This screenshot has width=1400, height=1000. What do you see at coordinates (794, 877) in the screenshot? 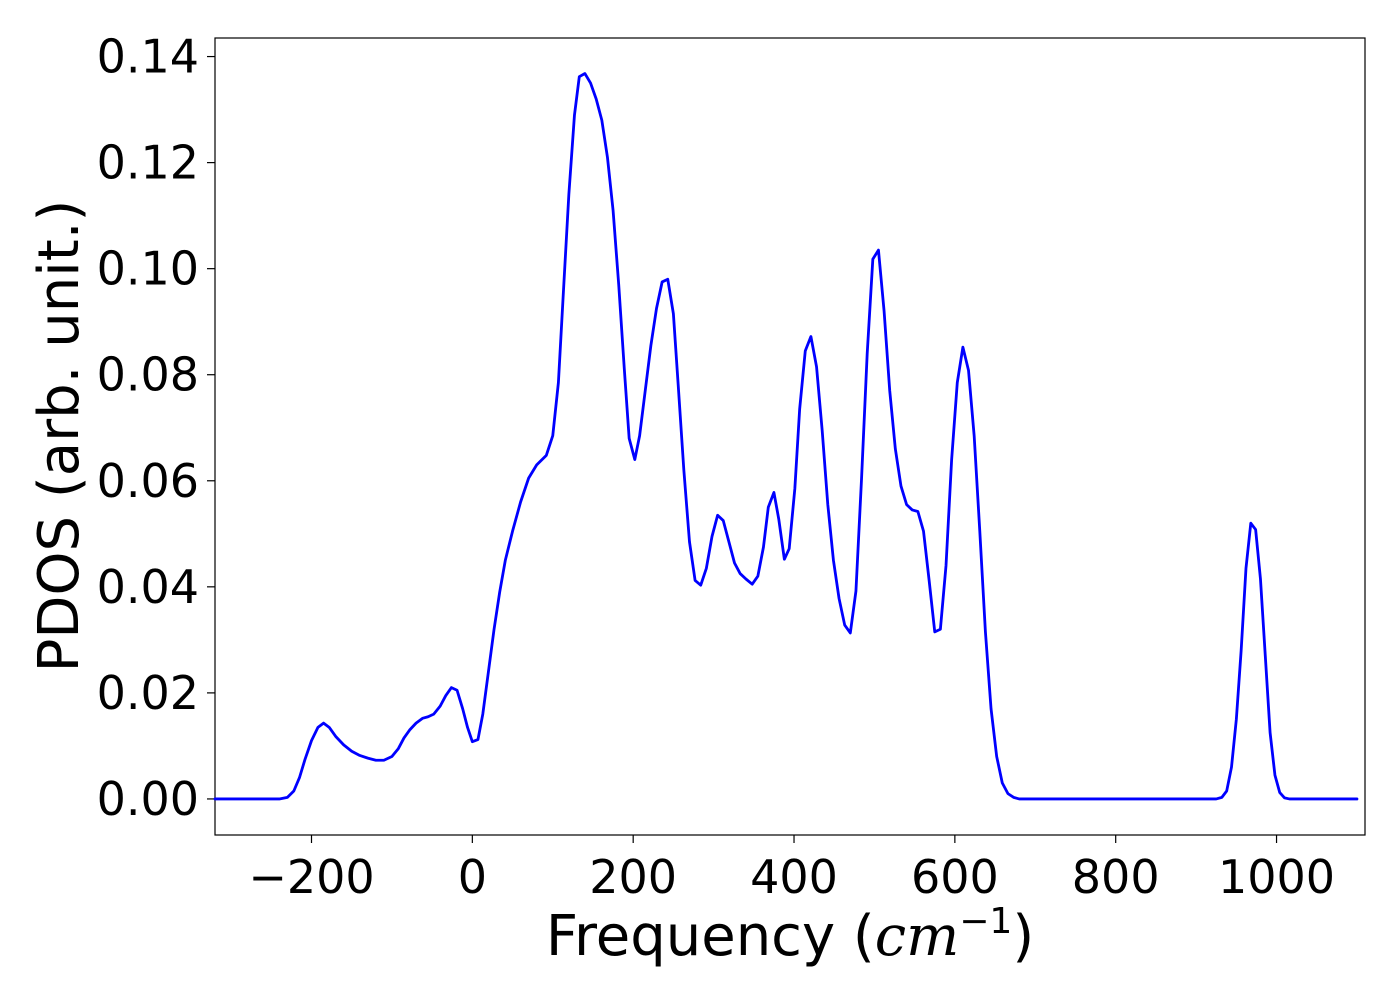
I see `x-tick-label: 400` at bounding box center [794, 877].